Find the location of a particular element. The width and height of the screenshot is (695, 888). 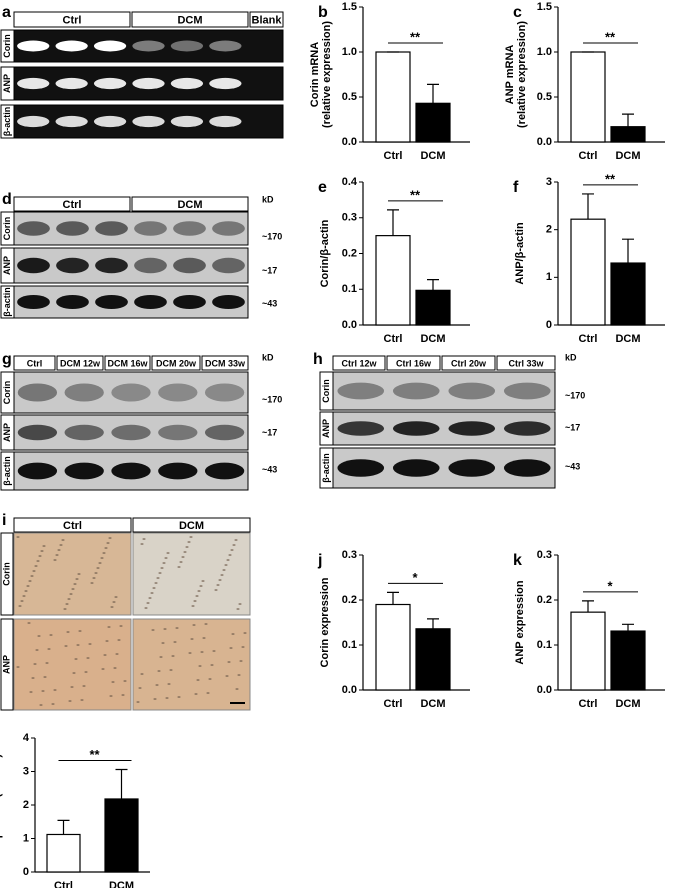

header-label: Ctrl is located at coordinates (72, 526).